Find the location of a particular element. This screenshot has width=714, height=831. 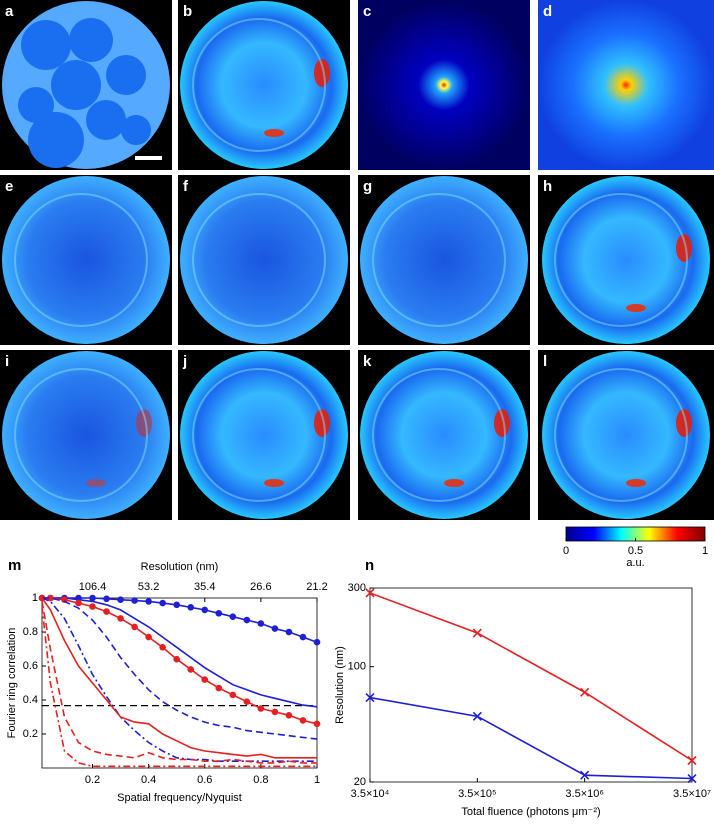

panel-label: k is located at coordinates (367, 361).